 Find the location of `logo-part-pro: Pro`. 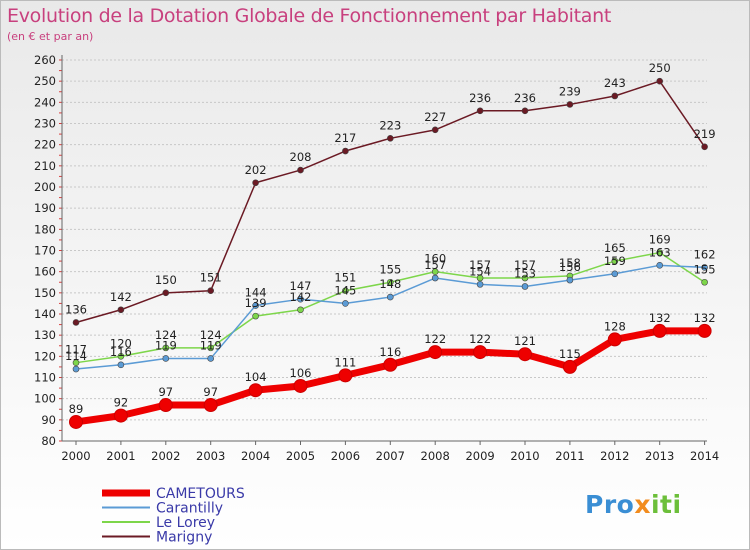

logo-part-pro: Pro is located at coordinates (610, 504).